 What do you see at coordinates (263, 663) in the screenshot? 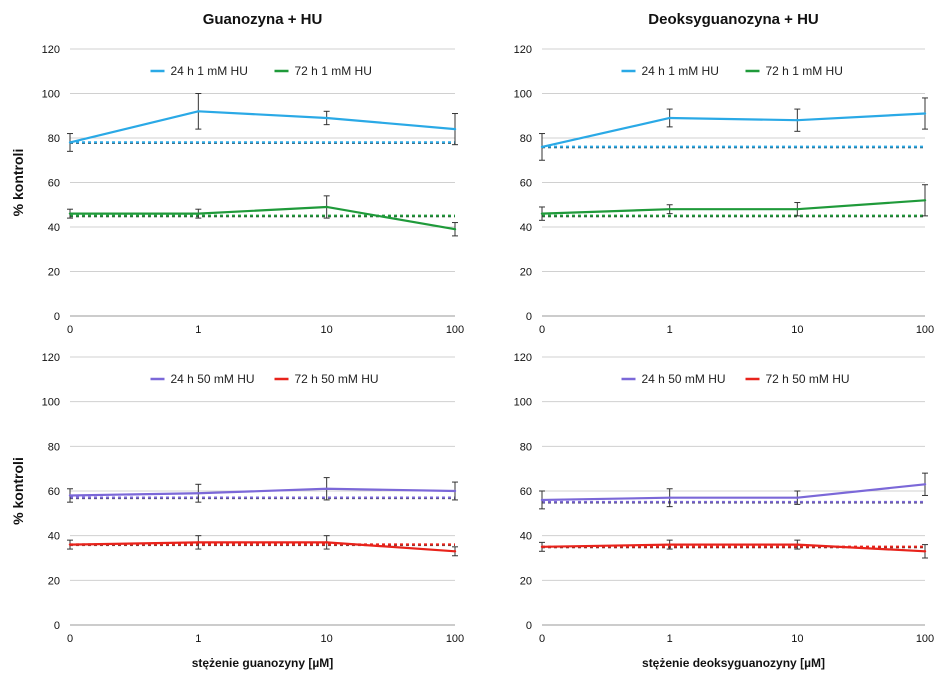
I see `x-axis-label: stężenie guanozyny [µM]` at bounding box center [263, 663].